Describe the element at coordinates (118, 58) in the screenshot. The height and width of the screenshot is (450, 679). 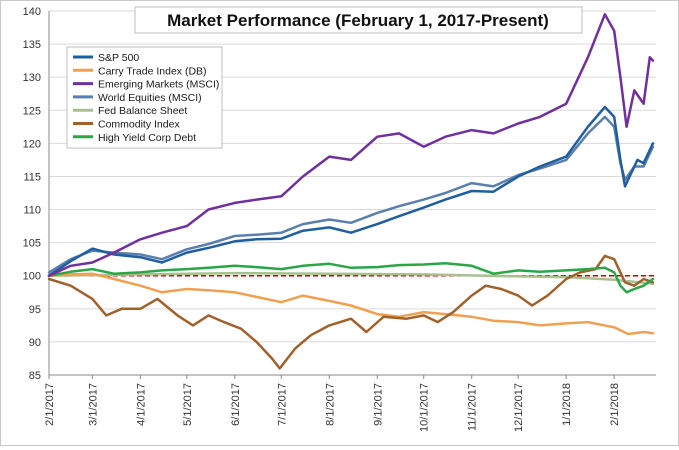
I see `legend-label-s-p-500: S&P 500` at that location.